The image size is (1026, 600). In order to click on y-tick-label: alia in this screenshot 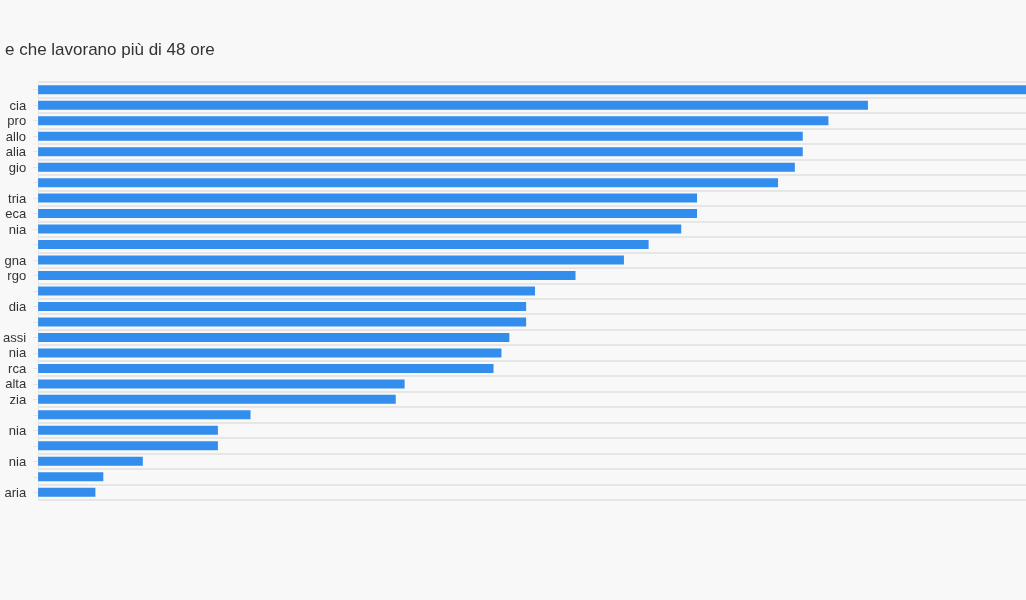, I will do `click(16, 152)`.